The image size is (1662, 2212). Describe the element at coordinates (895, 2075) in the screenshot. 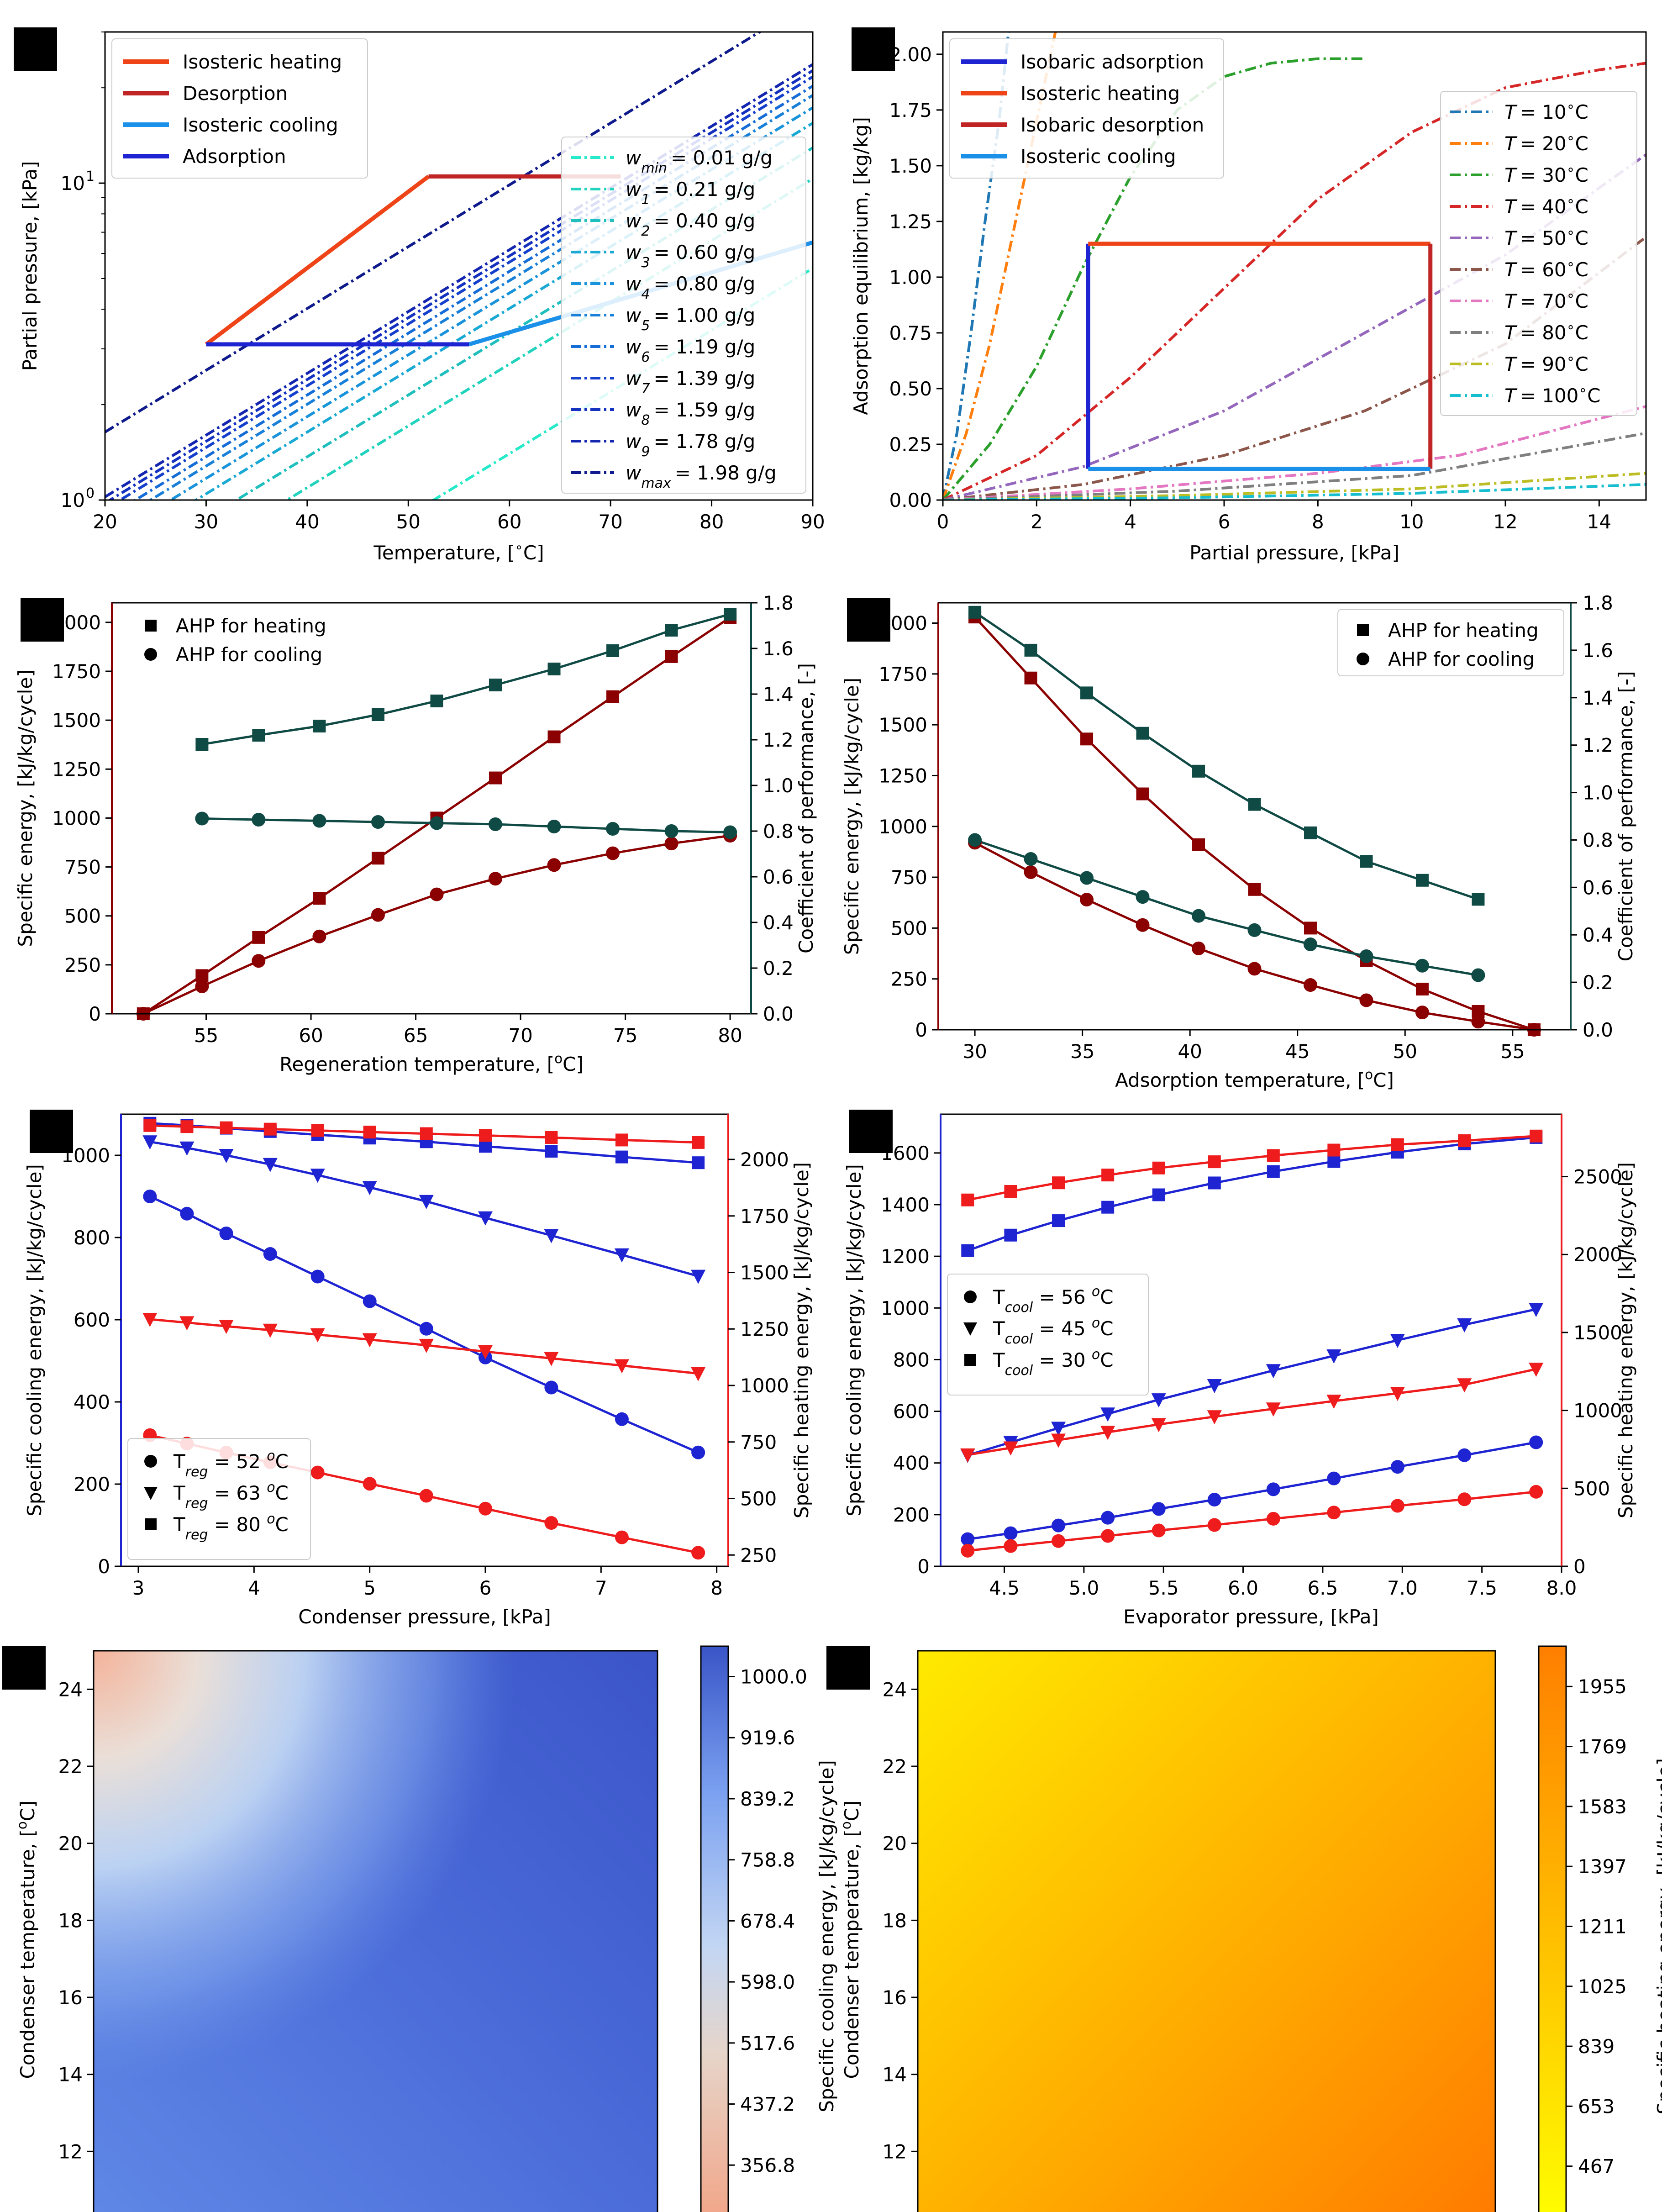

I see `y-tick-label: 14` at that location.